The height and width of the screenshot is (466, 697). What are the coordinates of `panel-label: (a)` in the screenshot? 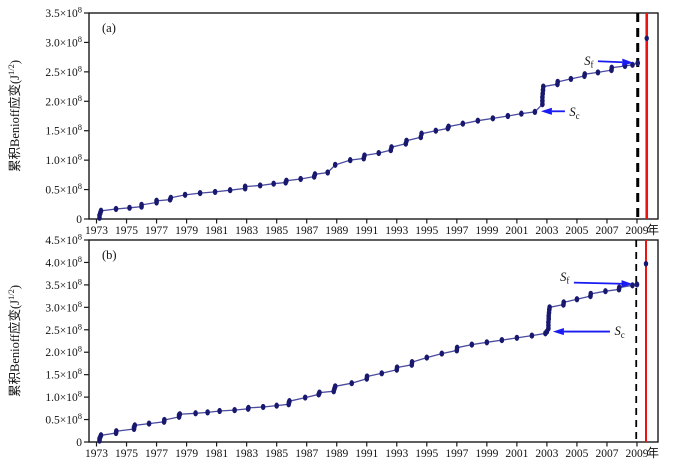 It's located at (109, 28).